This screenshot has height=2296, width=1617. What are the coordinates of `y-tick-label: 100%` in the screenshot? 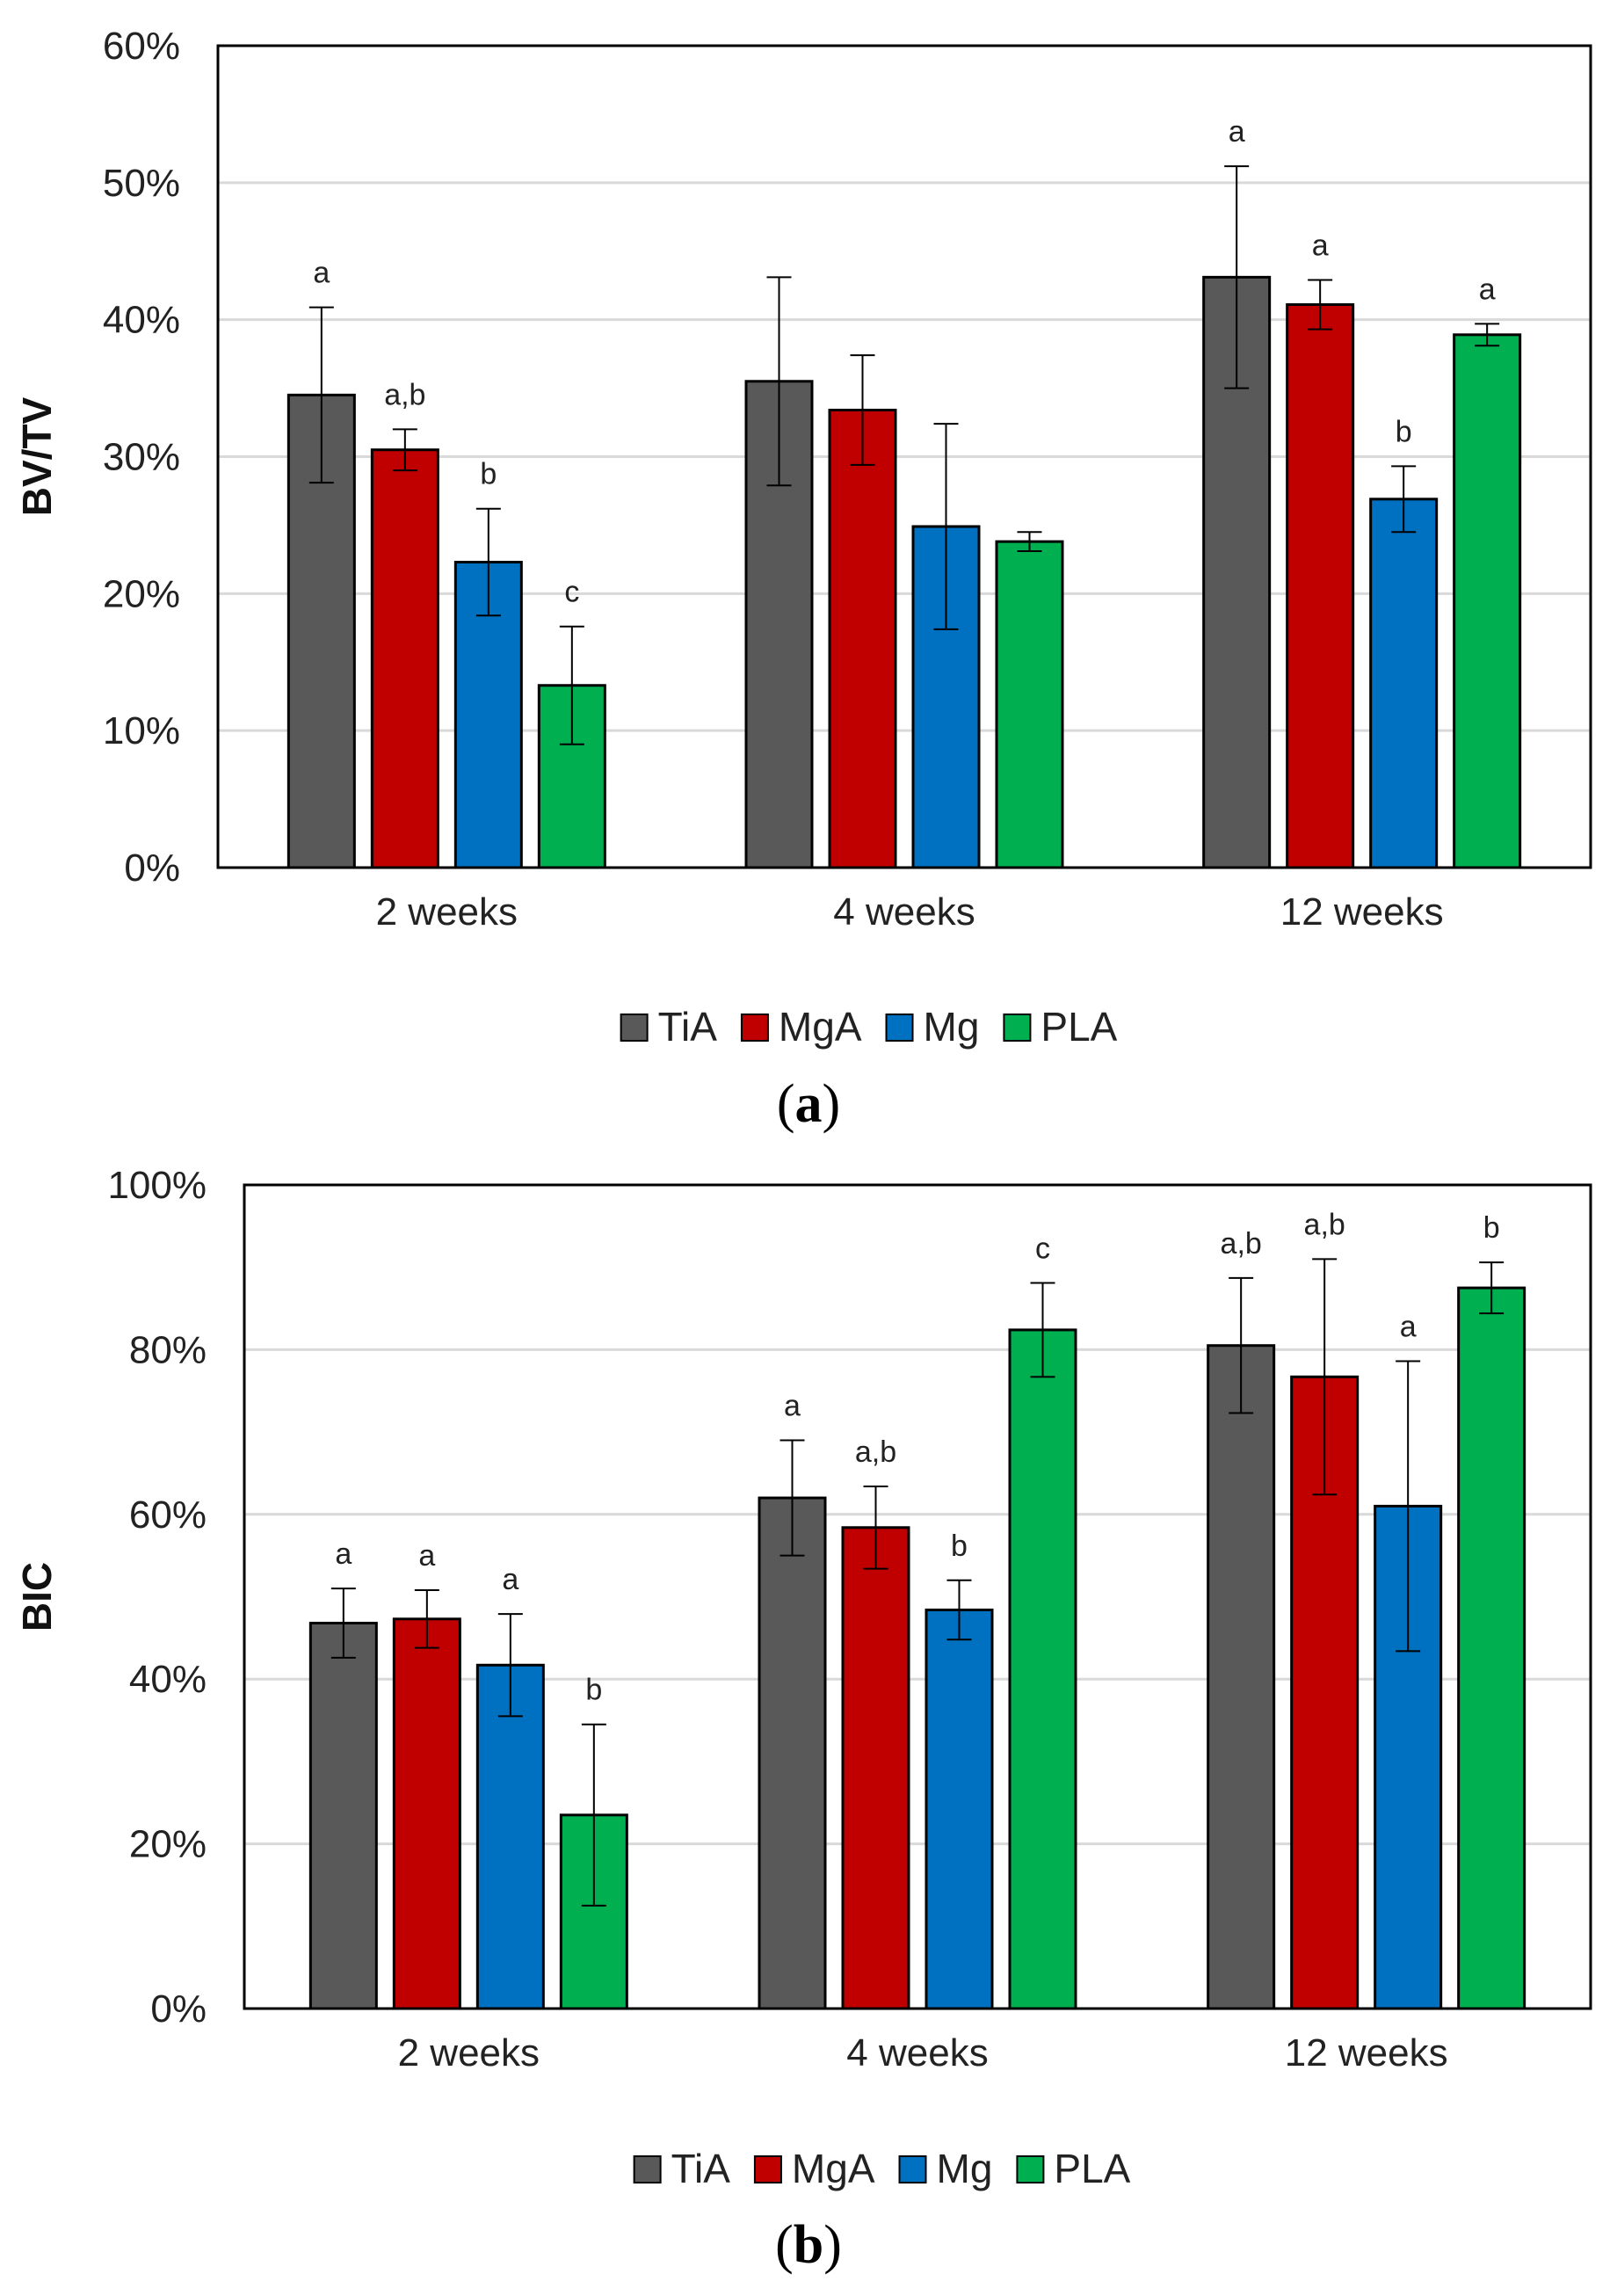 It's located at (157, 1185).